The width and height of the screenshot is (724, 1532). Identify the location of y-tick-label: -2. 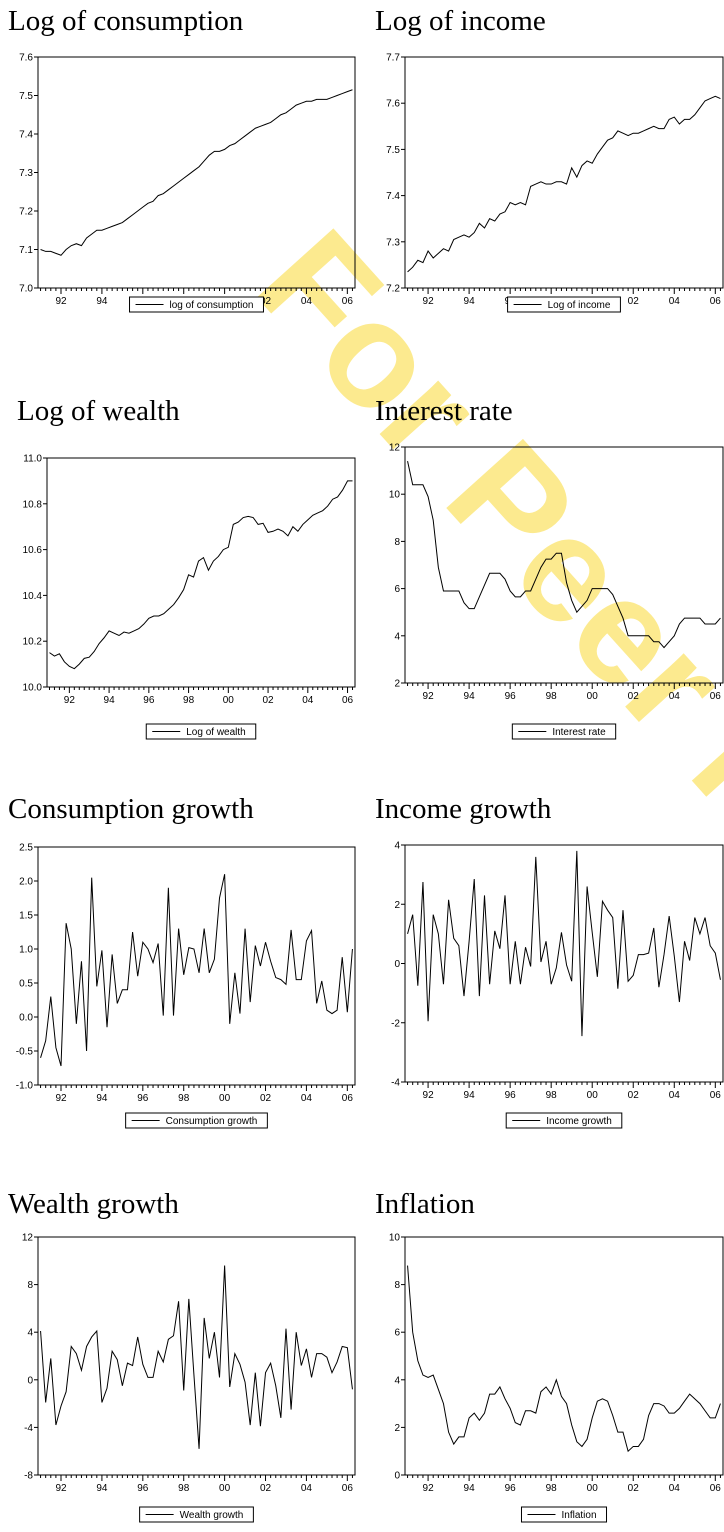
(395, 1023).